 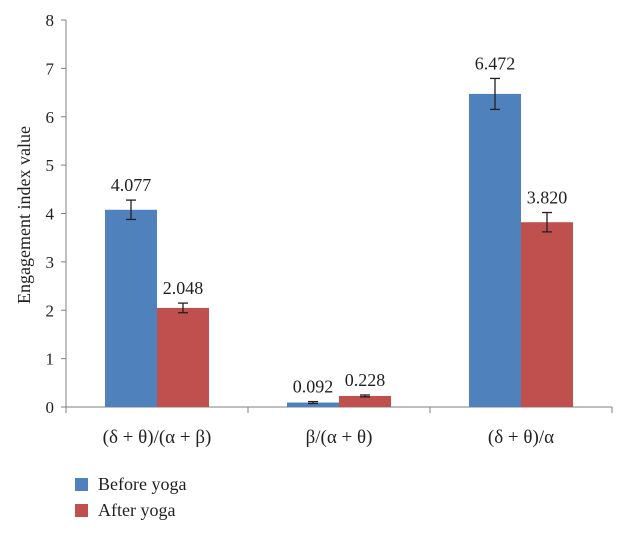 What do you see at coordinates (157, 437) in the screenshot?
I see `x-tick-label: (δ + θ)/(α + β)` at bounding box center [157, 437].